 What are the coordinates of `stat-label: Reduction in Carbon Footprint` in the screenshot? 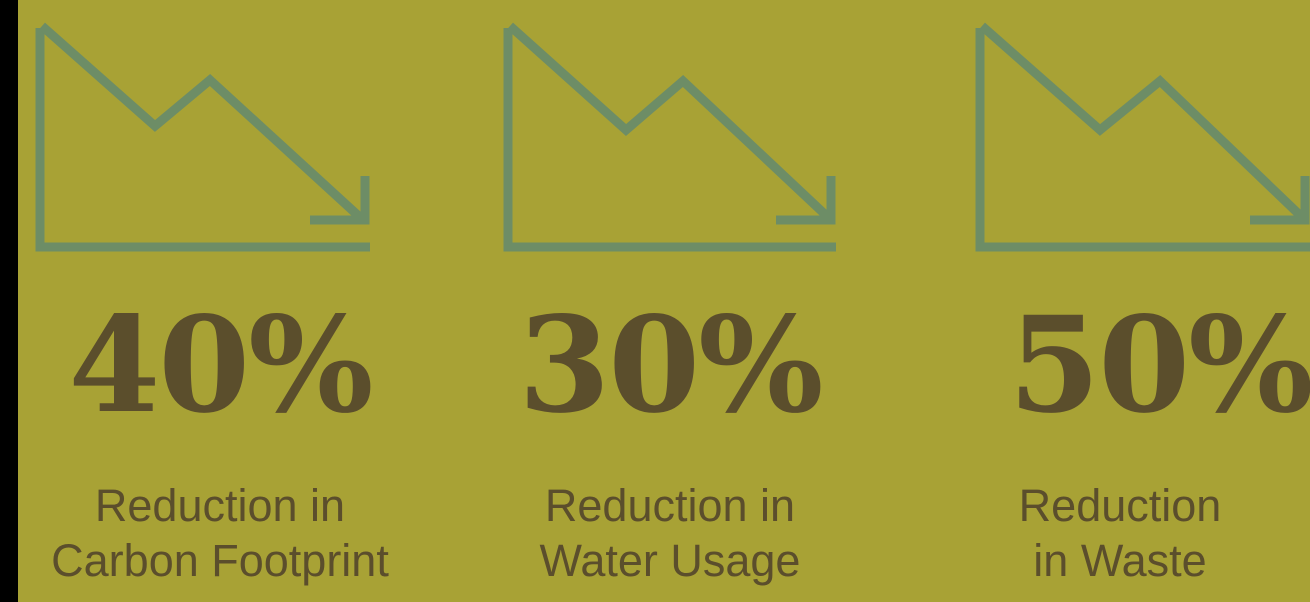 It's located at (220, 533).